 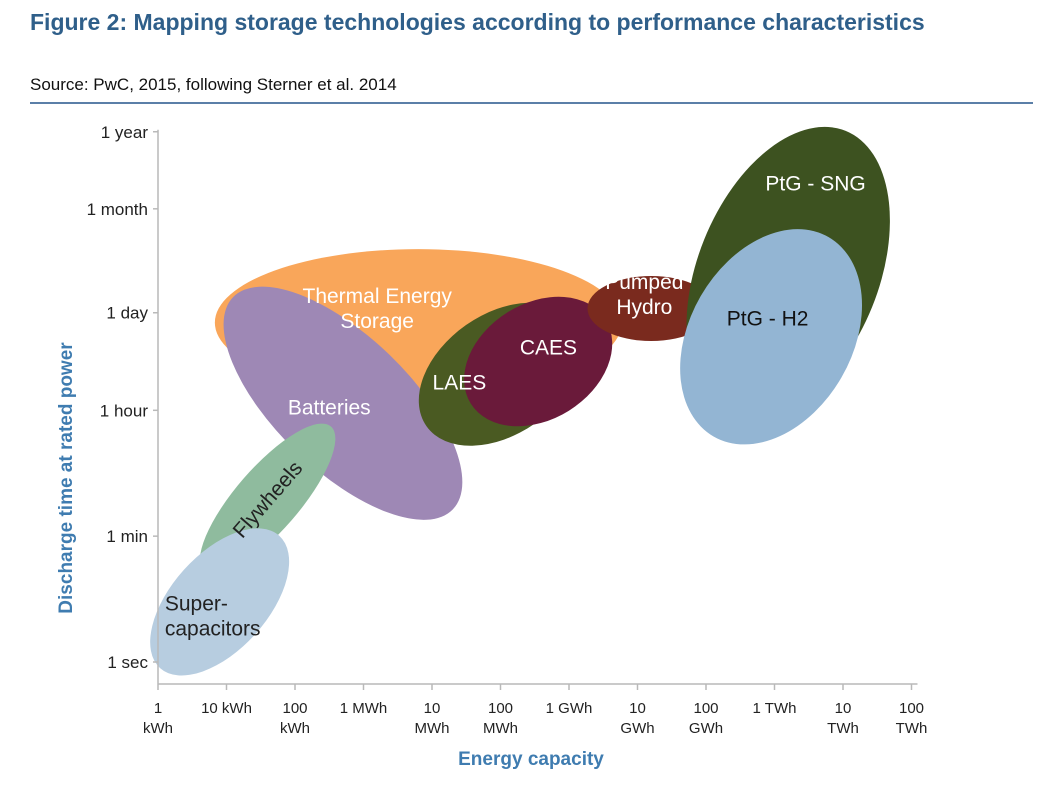 I want to click on y-tick-label: 1 month, so click(x=117, y=209).